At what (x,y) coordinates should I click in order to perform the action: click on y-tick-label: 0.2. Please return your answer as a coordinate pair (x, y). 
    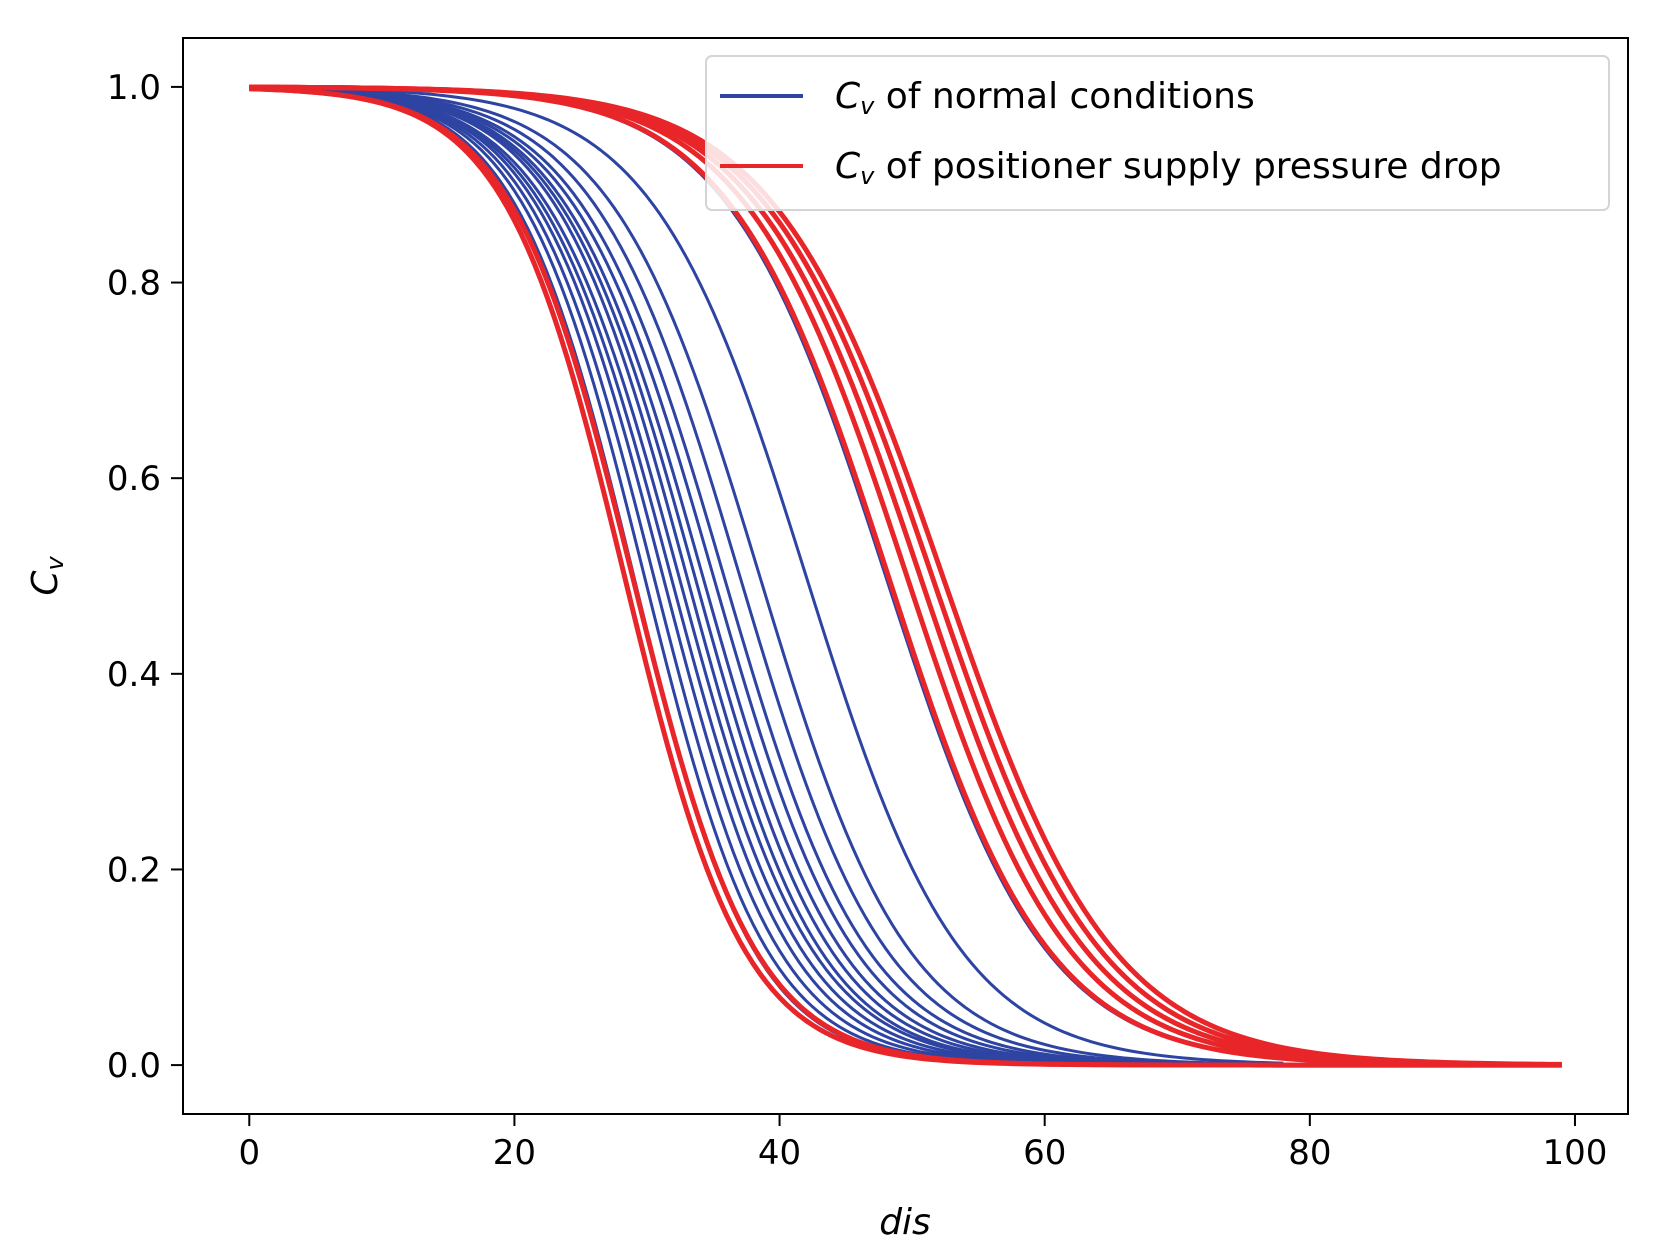
    Looking at the image, I should click on (134, 870).